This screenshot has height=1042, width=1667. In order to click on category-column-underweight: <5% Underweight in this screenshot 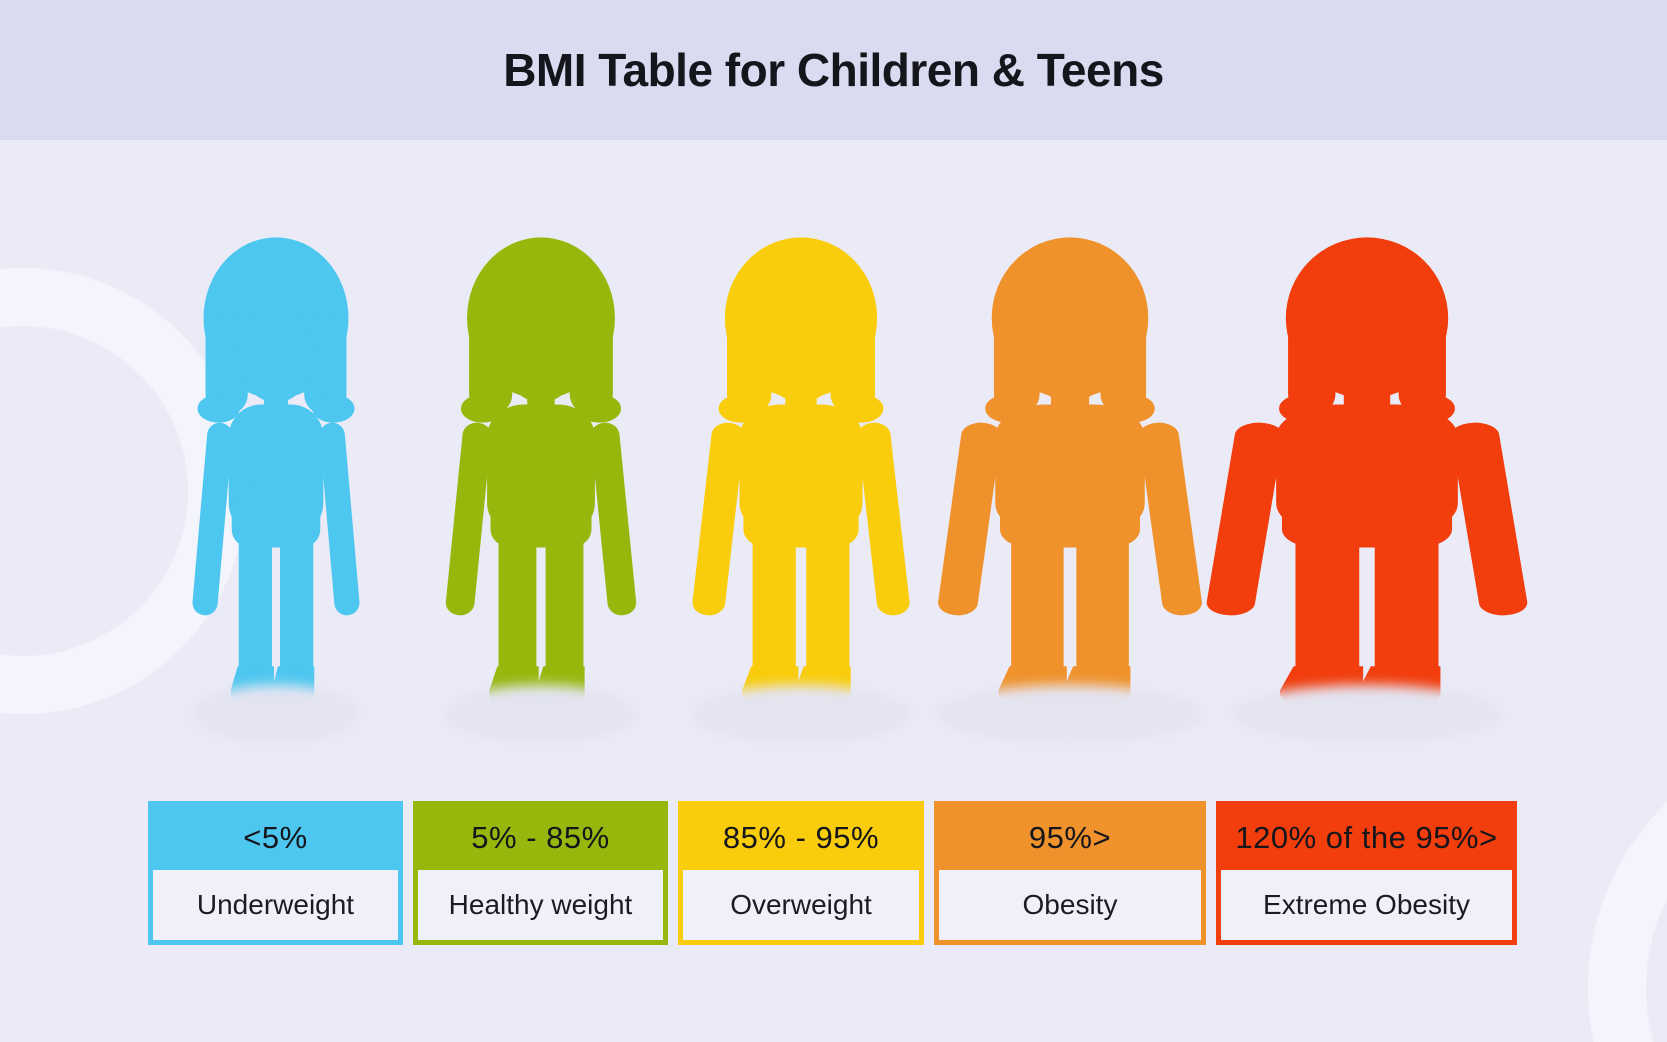, I will do `click(275, 585)`.